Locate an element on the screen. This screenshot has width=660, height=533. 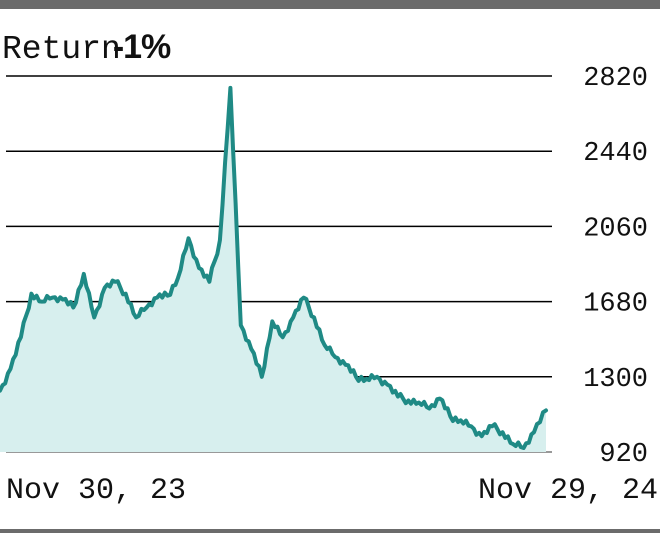
x-tick-label: Nov 29, 24 is located at coordinates (568, 491).